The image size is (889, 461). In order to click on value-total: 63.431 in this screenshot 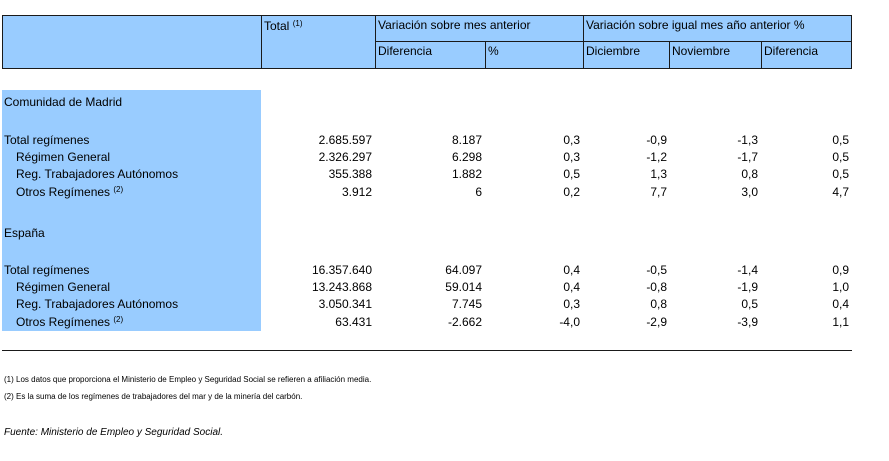, I will do `click(353, 322)`.